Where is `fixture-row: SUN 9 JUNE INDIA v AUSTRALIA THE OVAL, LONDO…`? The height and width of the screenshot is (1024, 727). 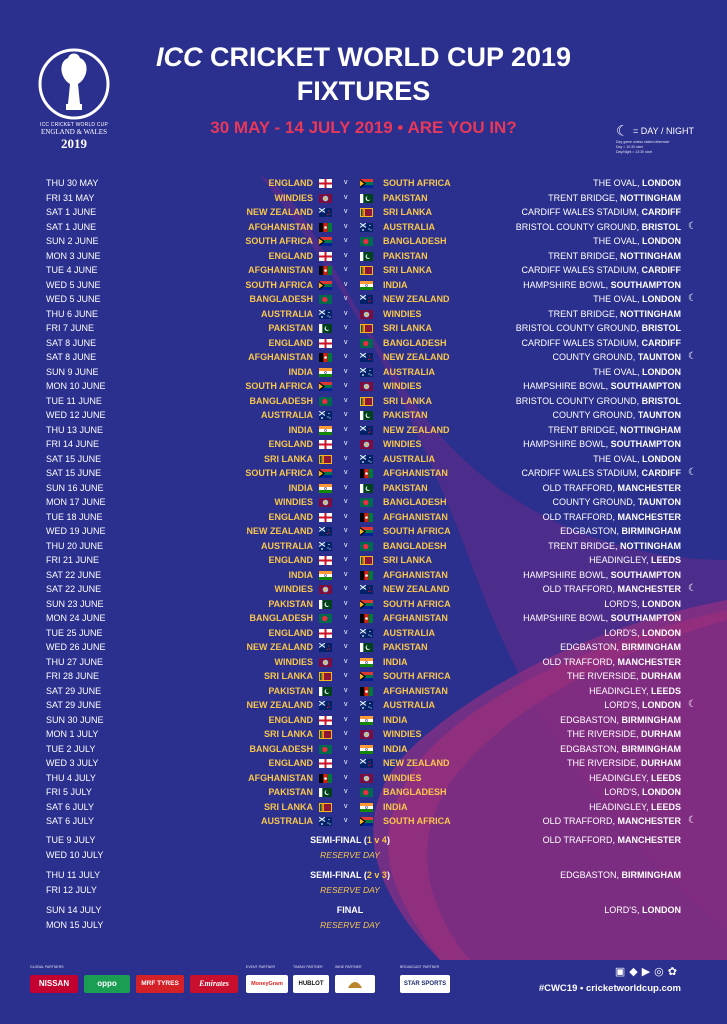 fixture-row: SUN 9 JUNE INDIA v AUSTRALIA THE OVAL, LONDO… is located at coordinates (363, 372).